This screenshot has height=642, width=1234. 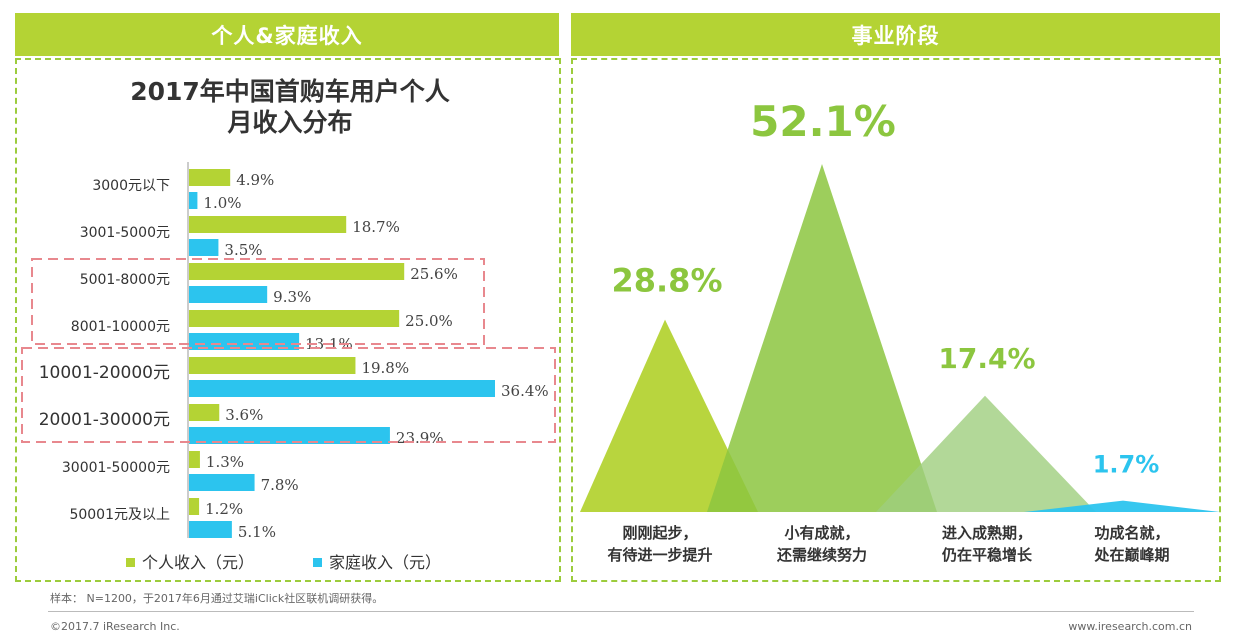 I want to click on bar-value-label: 25.6%, so click(x=434, y=274).